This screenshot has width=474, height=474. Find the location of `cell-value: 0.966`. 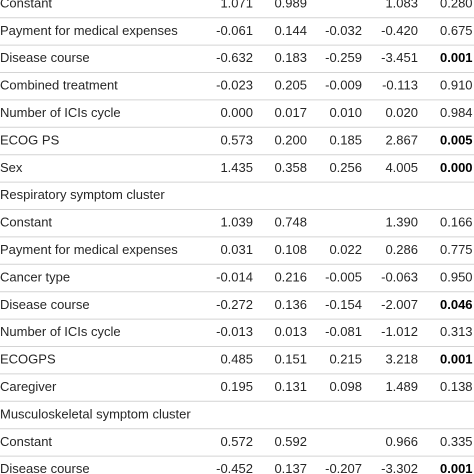

cell-value: 0.966 is located at coordinates (401, 441).